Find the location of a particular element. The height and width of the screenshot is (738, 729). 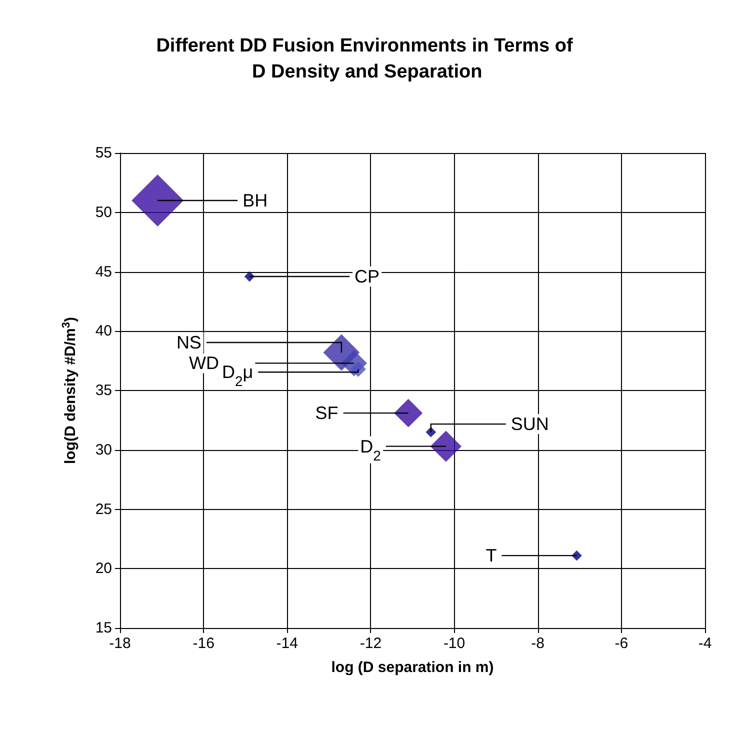

y-tick-label: 25 is located at coordinates (103, 509).